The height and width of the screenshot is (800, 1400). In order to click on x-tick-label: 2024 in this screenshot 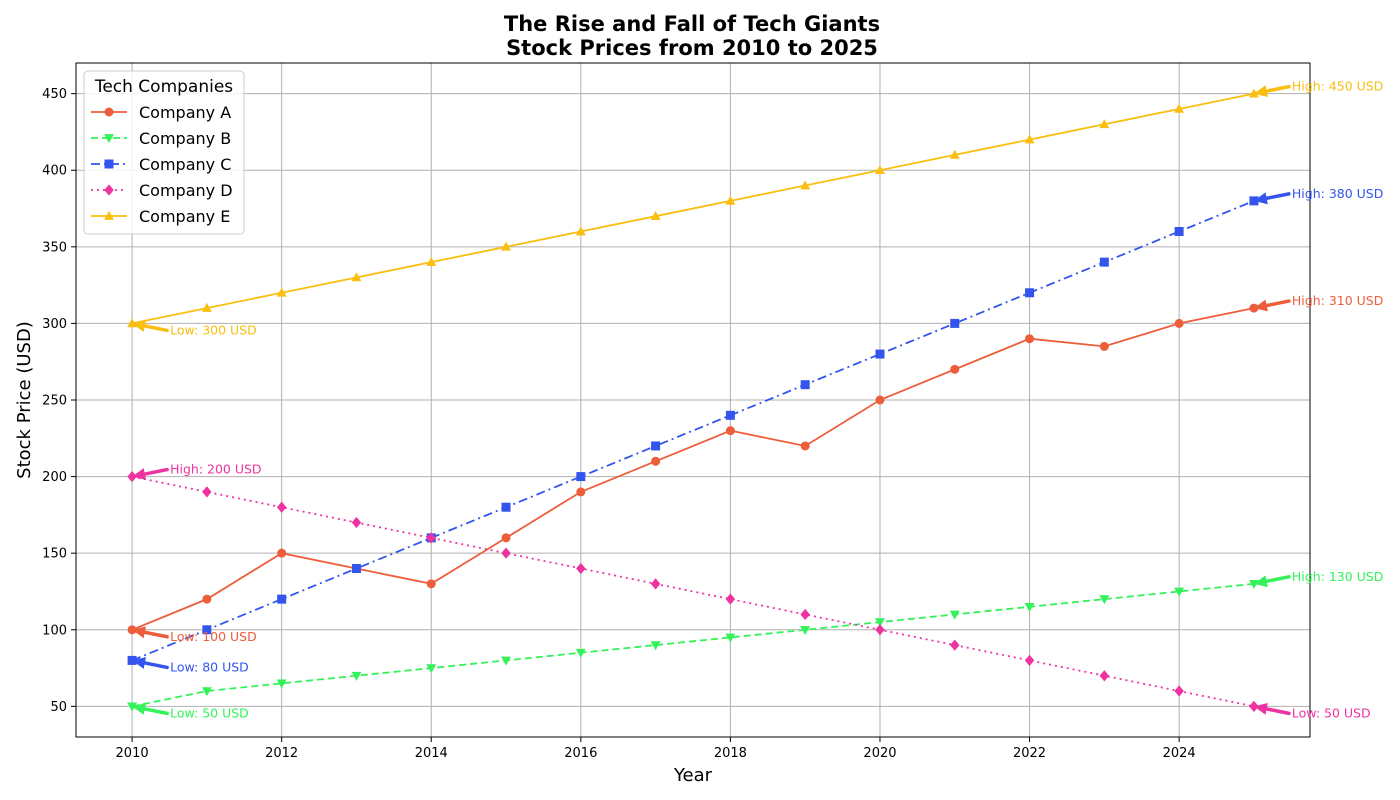, I will do `click(1179, 753)`.